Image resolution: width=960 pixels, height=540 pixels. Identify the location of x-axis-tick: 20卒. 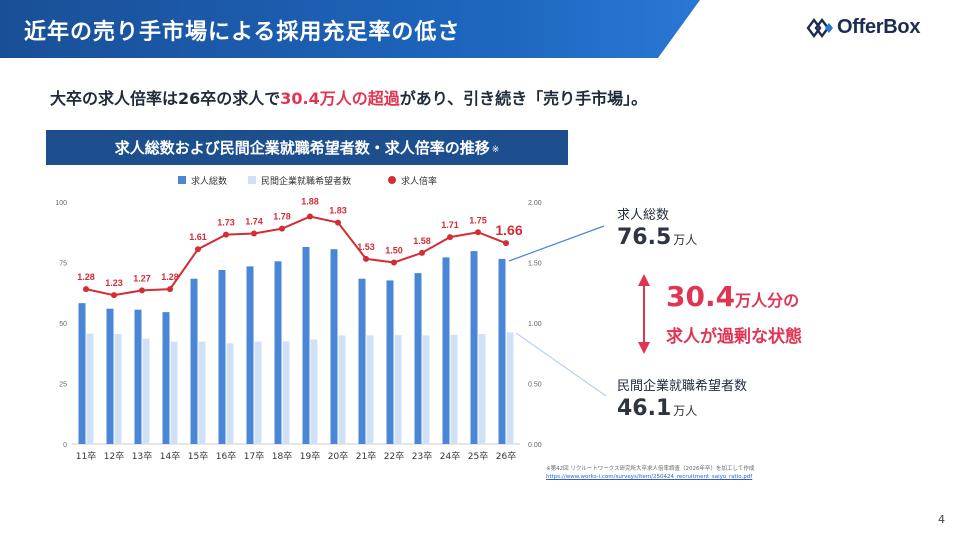
(338, 456).